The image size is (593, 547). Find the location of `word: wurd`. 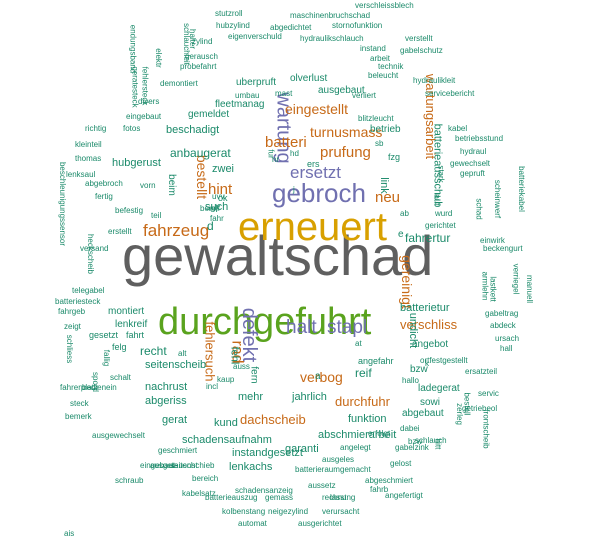

word: wurd is located at coordinates (444, 213).